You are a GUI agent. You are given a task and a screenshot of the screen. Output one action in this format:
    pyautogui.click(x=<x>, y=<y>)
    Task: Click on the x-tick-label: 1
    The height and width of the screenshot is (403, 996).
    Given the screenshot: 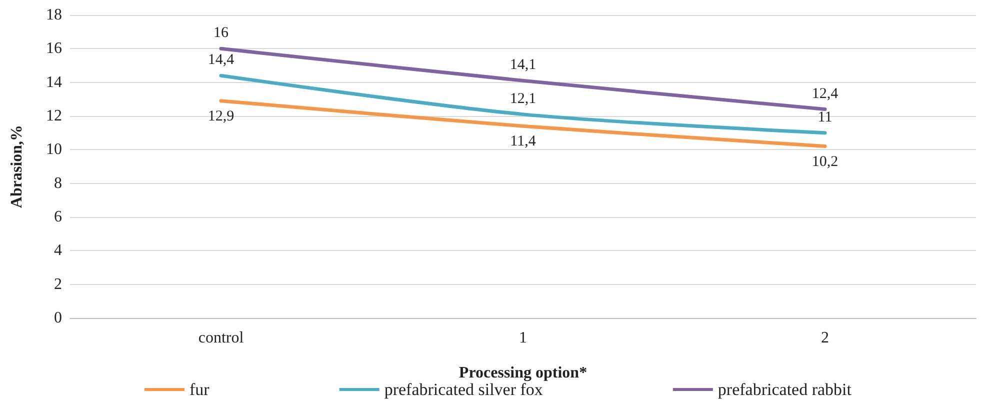 What is the action you would take?
    pyautogui.click(x=523, y=338)
    